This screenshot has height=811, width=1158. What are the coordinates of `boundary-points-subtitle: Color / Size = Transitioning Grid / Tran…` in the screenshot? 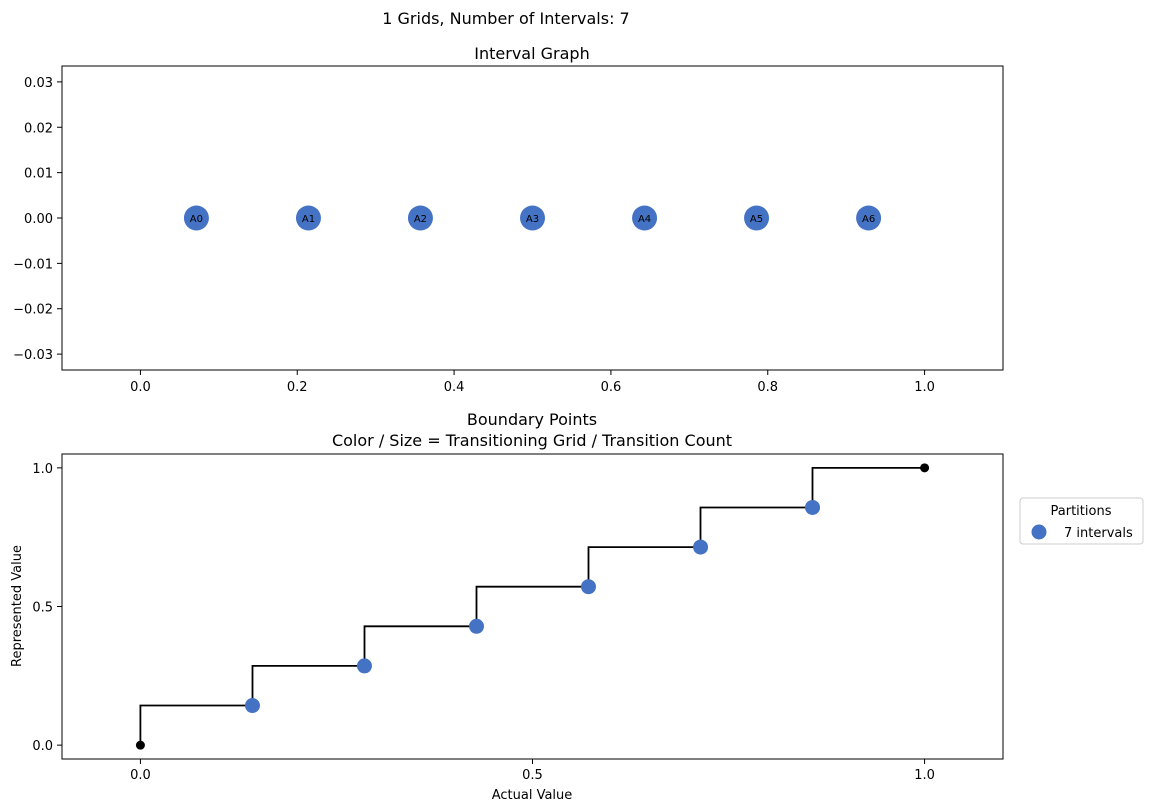 It's located at (532, 440).